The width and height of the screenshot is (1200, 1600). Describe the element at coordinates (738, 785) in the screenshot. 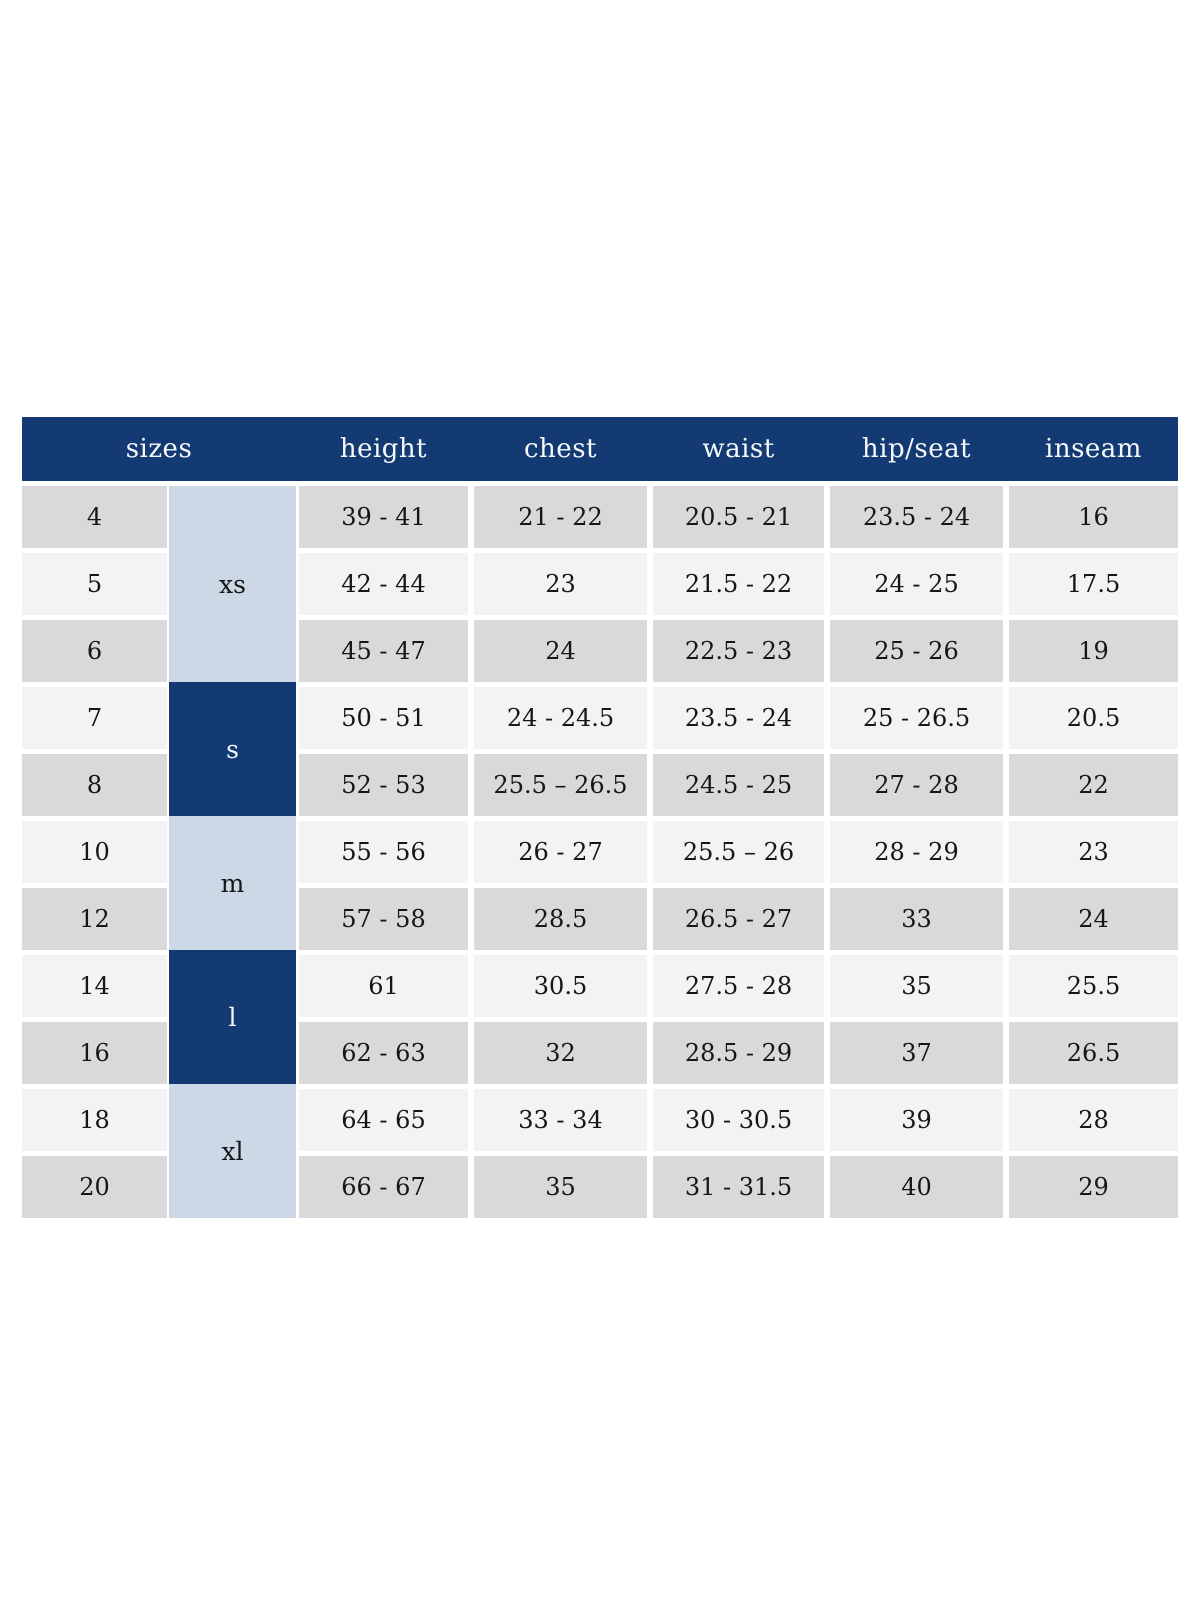

I see `cell-waist: 24.5 - 25` at that location.